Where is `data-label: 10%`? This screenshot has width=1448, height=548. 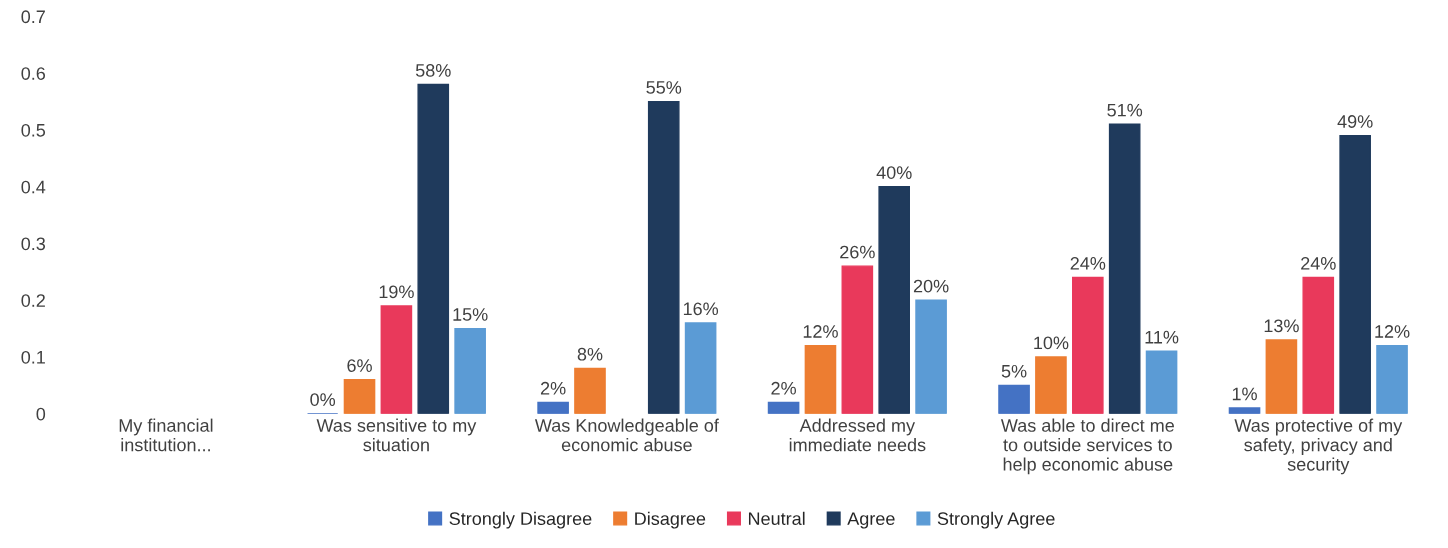
data-label: 10% is located at coordinates (1051, 343).